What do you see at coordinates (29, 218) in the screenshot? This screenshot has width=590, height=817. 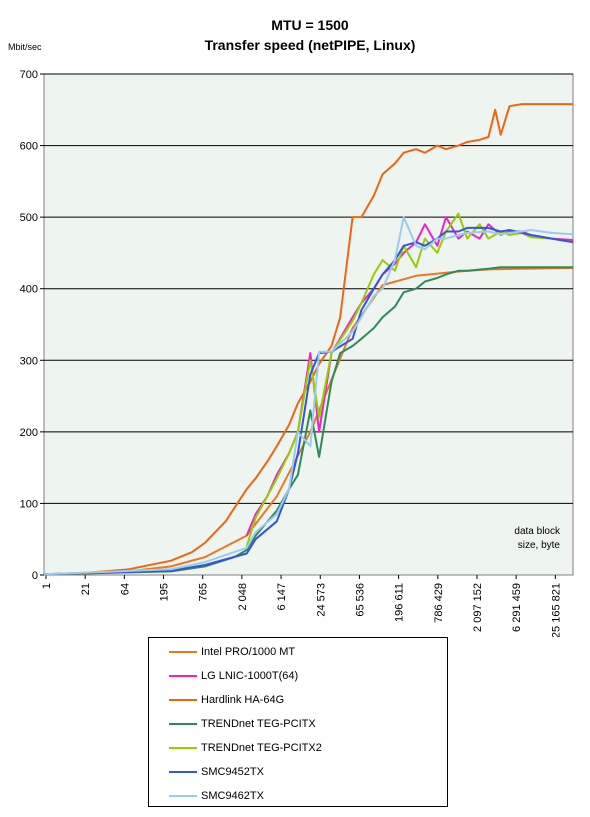 I see `y-tick-label: 500` at bounding box center [29, 218].